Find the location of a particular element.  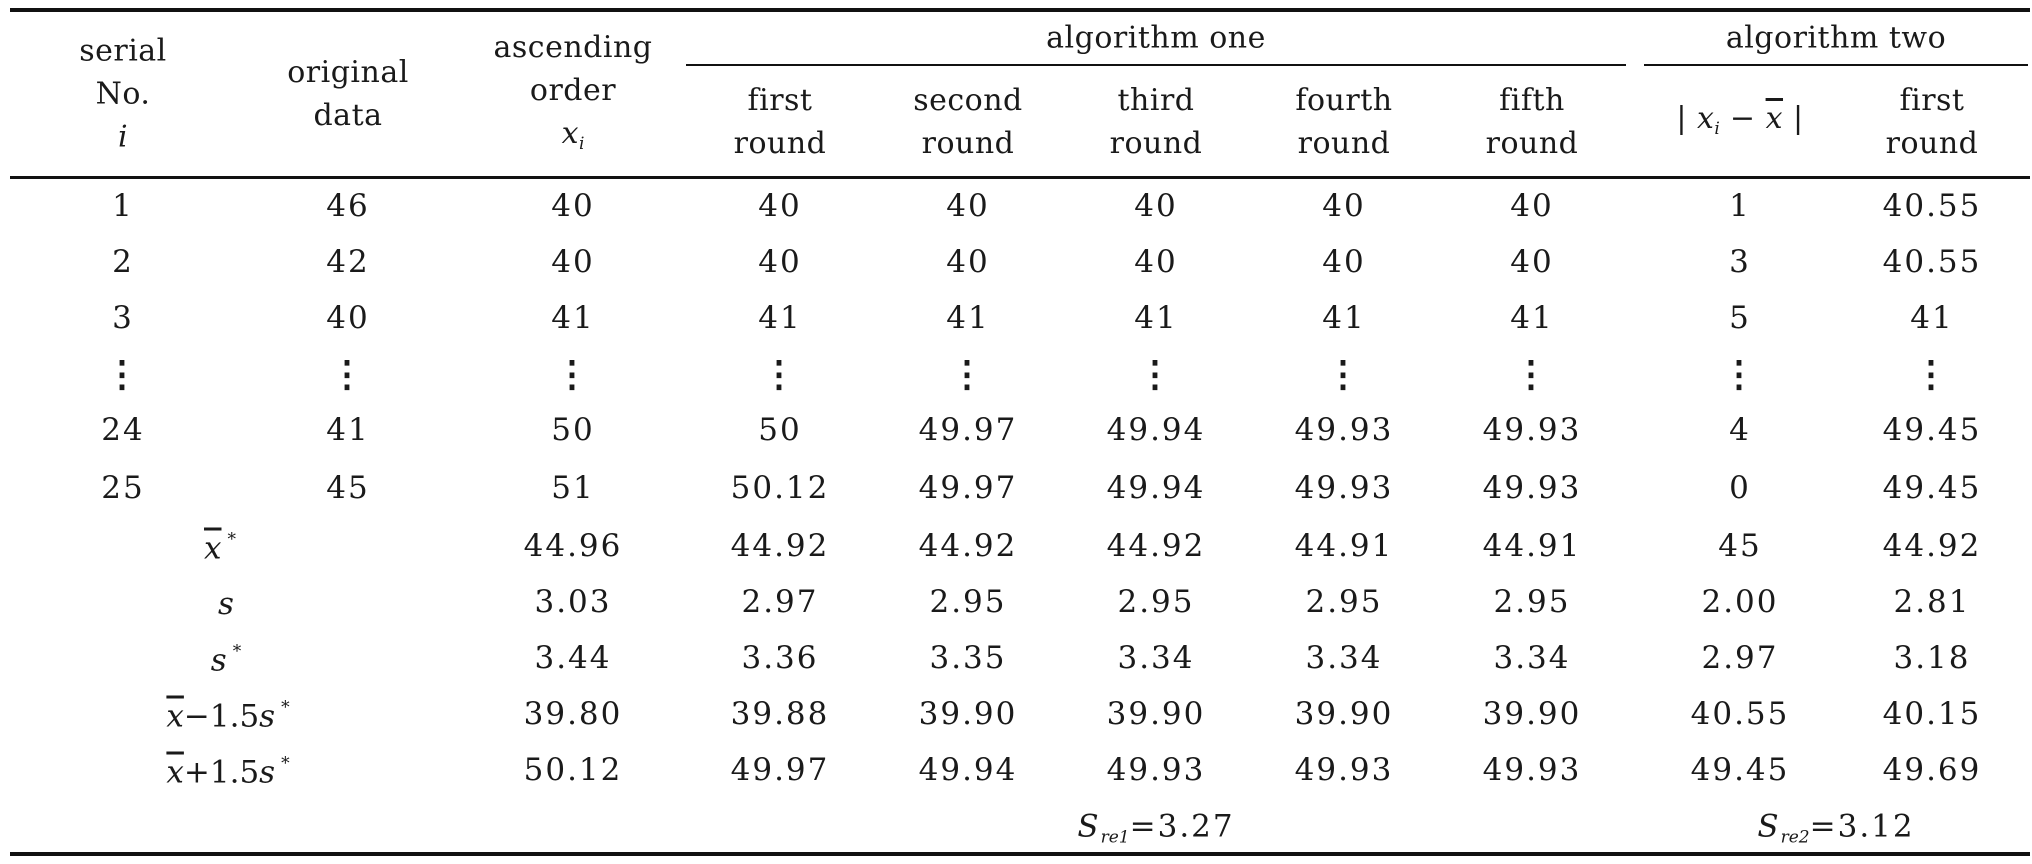

header-text: first is located at coordinates (1932, 100).